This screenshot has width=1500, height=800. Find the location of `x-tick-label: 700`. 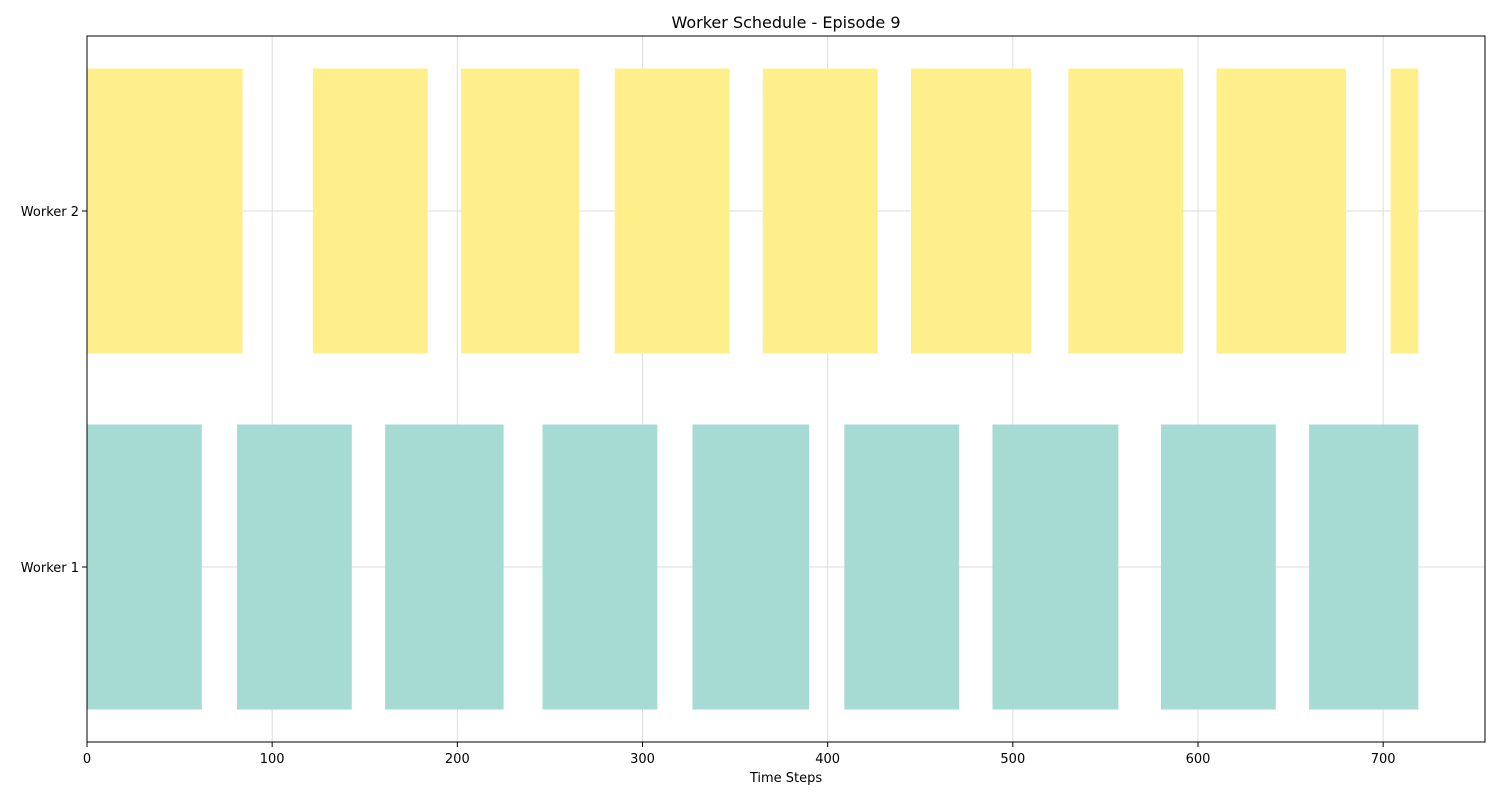

x-tick-label: 700 is located at coordinates (1383, 759).